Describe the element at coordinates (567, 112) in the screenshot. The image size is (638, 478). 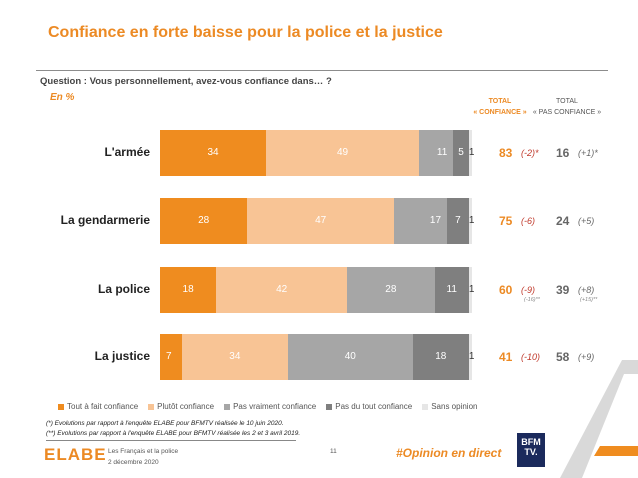
I see `header-total-pas-line2: « PAS CONFIANCE »` at that location.